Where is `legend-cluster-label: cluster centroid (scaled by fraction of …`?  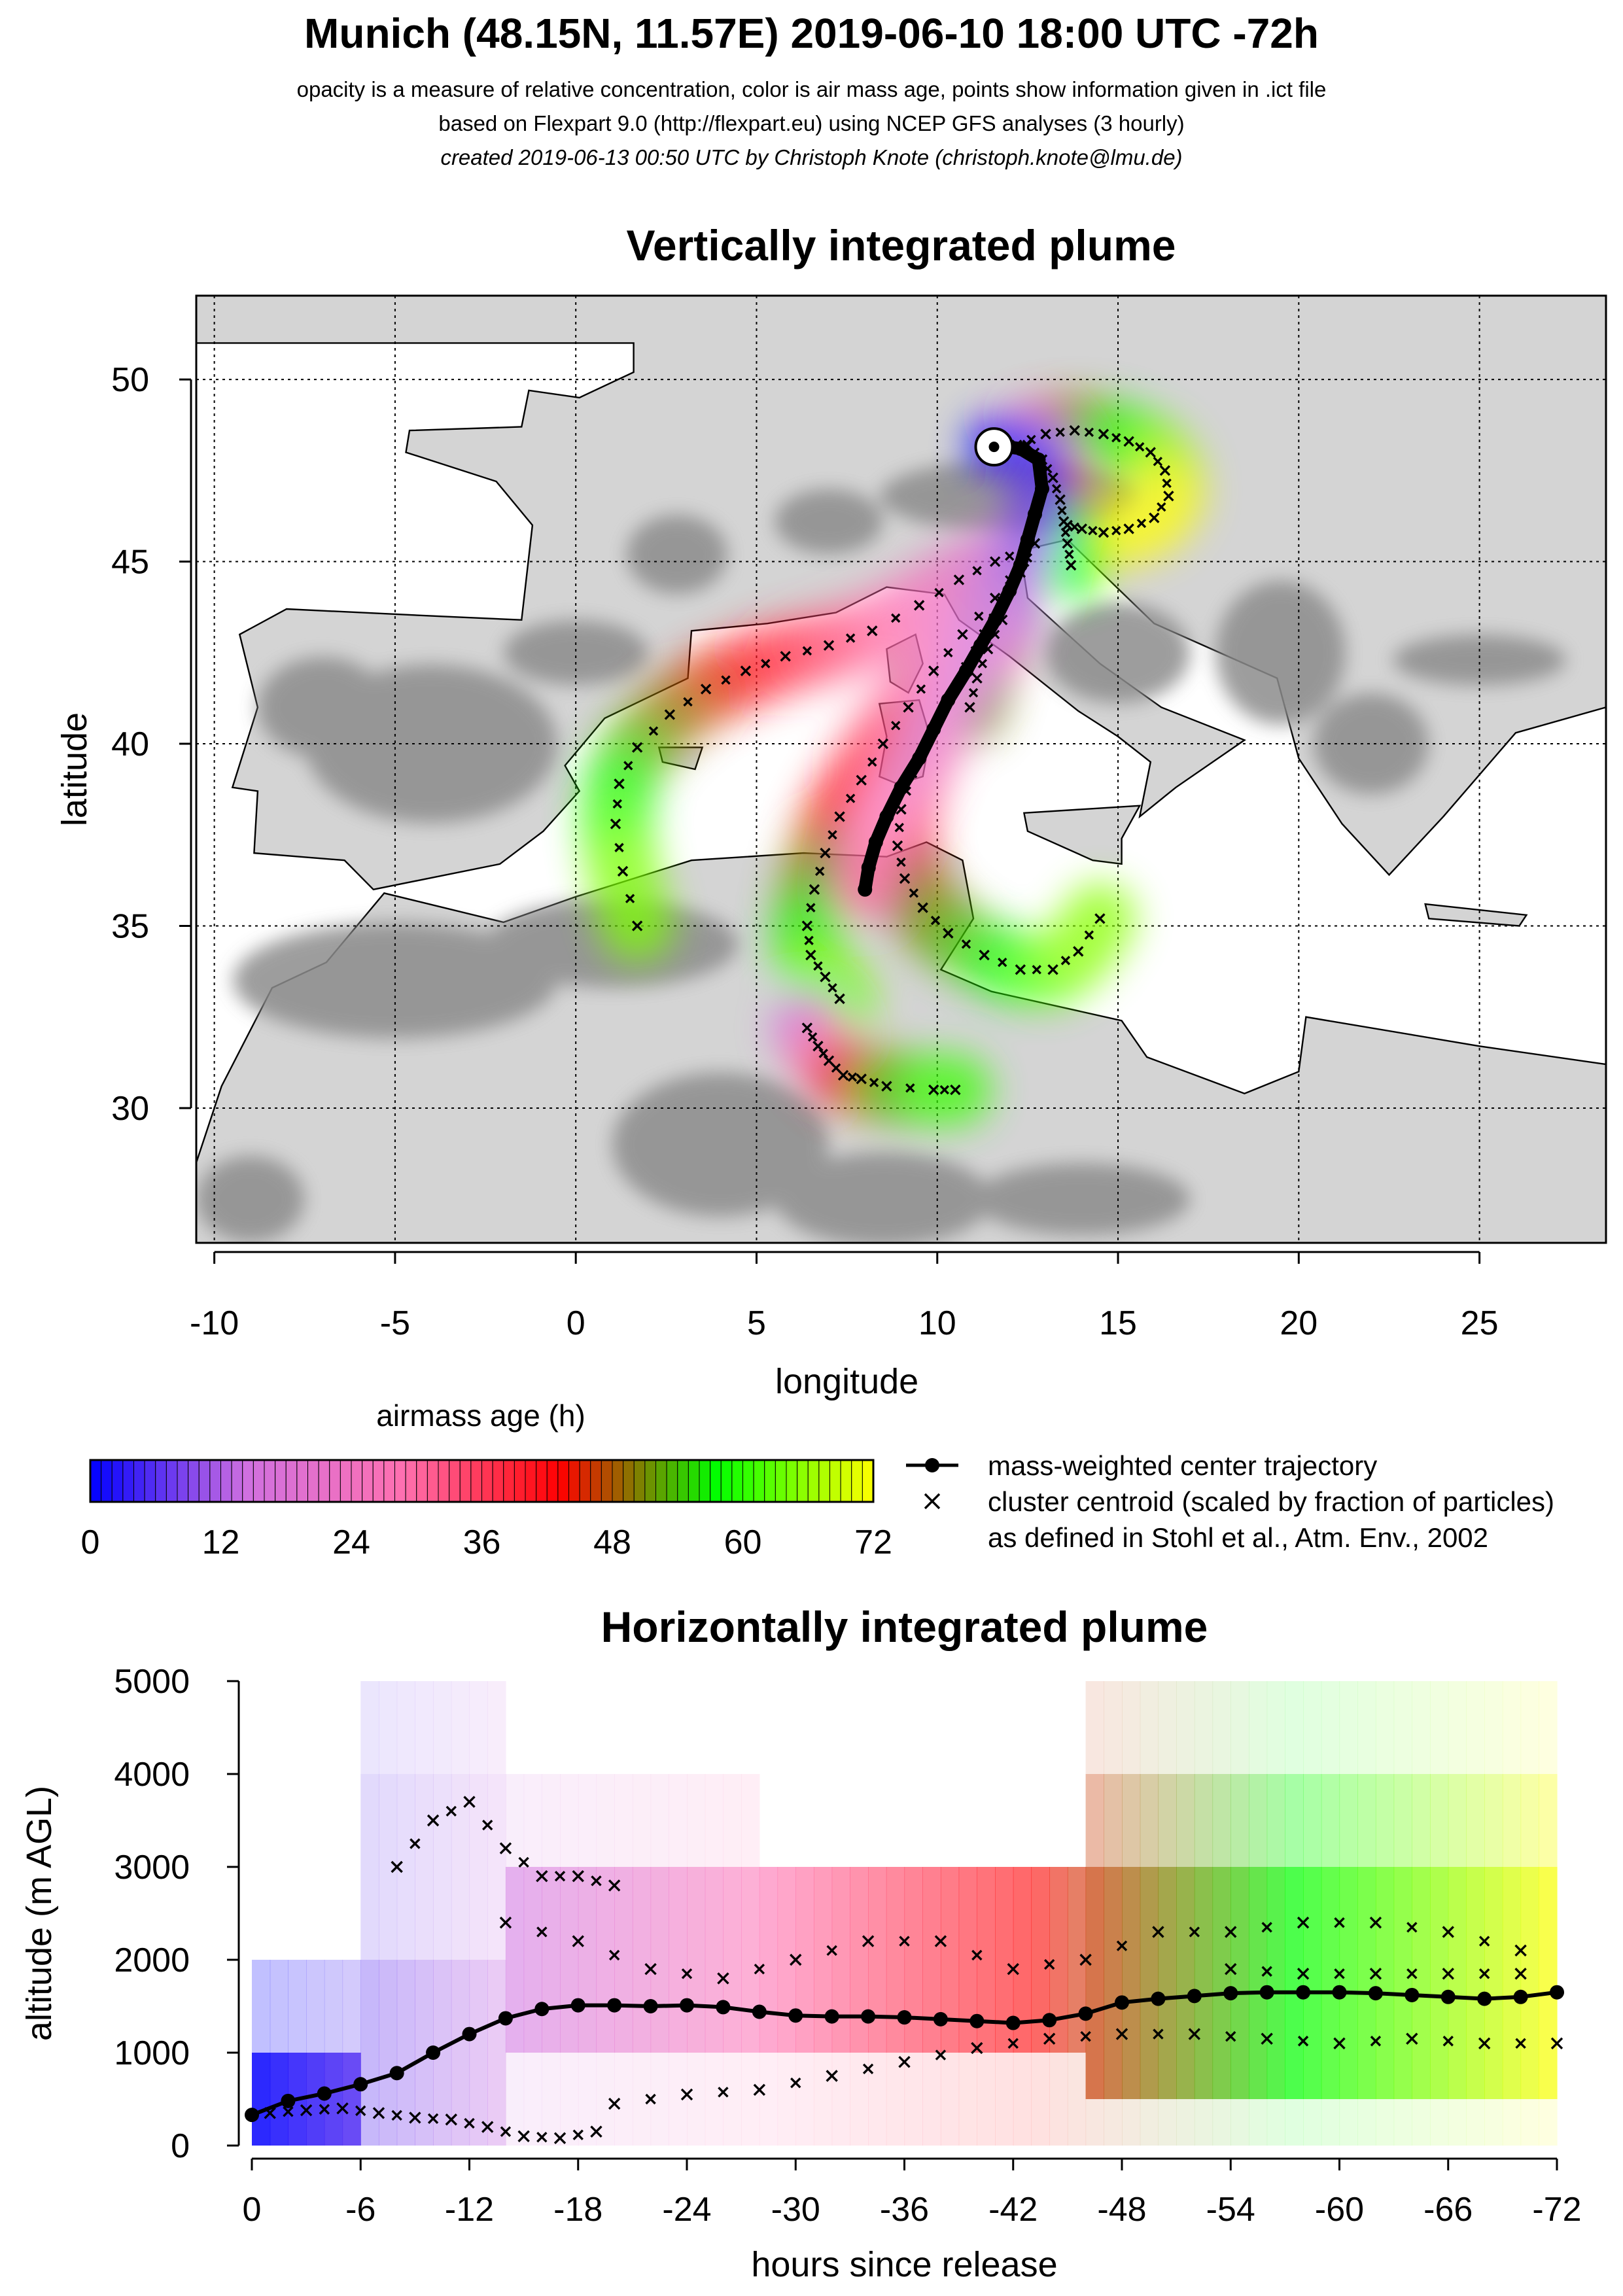
legend-cluster-label: cluster centroid (scaled by fraction of … is located at coordinates (1271, 1501).